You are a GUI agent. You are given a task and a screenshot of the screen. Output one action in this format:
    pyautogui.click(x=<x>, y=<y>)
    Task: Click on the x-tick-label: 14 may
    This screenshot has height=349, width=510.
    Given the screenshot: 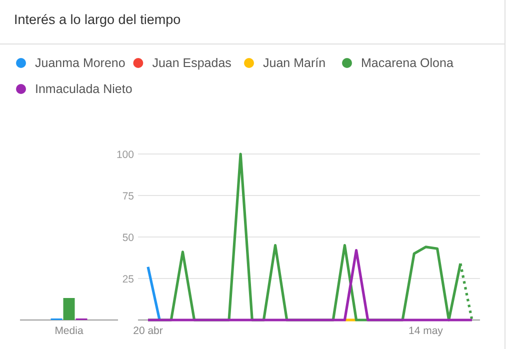 What is the action you would take?
    pyautogui.click(x=426, y=331)
    